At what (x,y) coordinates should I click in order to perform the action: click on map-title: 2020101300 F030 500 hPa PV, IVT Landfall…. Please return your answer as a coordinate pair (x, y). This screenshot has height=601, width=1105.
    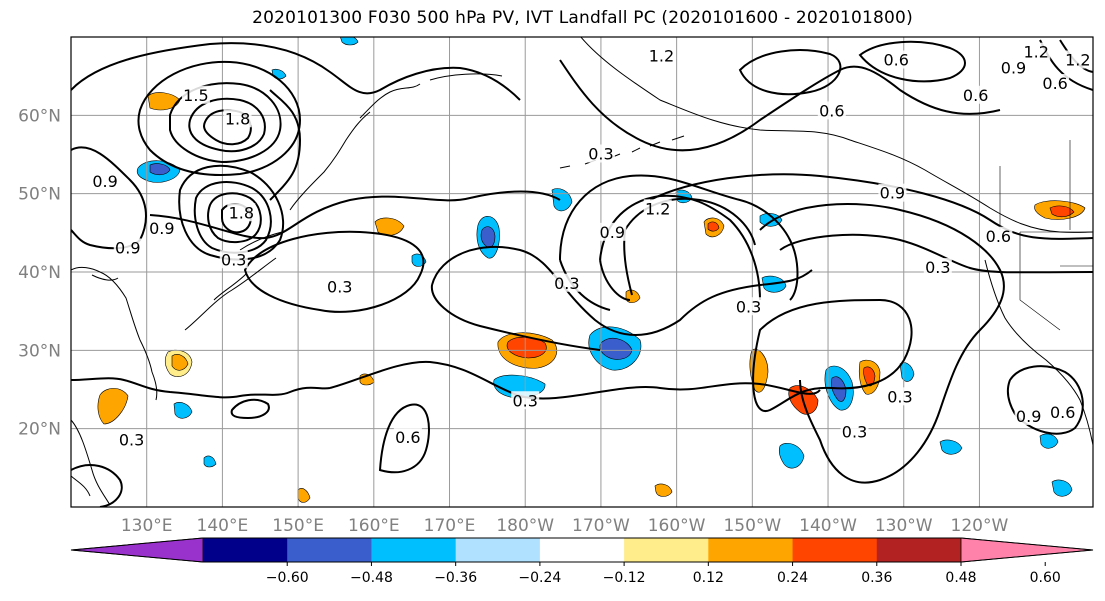
    Looking at the image, I should click on (582, 18).